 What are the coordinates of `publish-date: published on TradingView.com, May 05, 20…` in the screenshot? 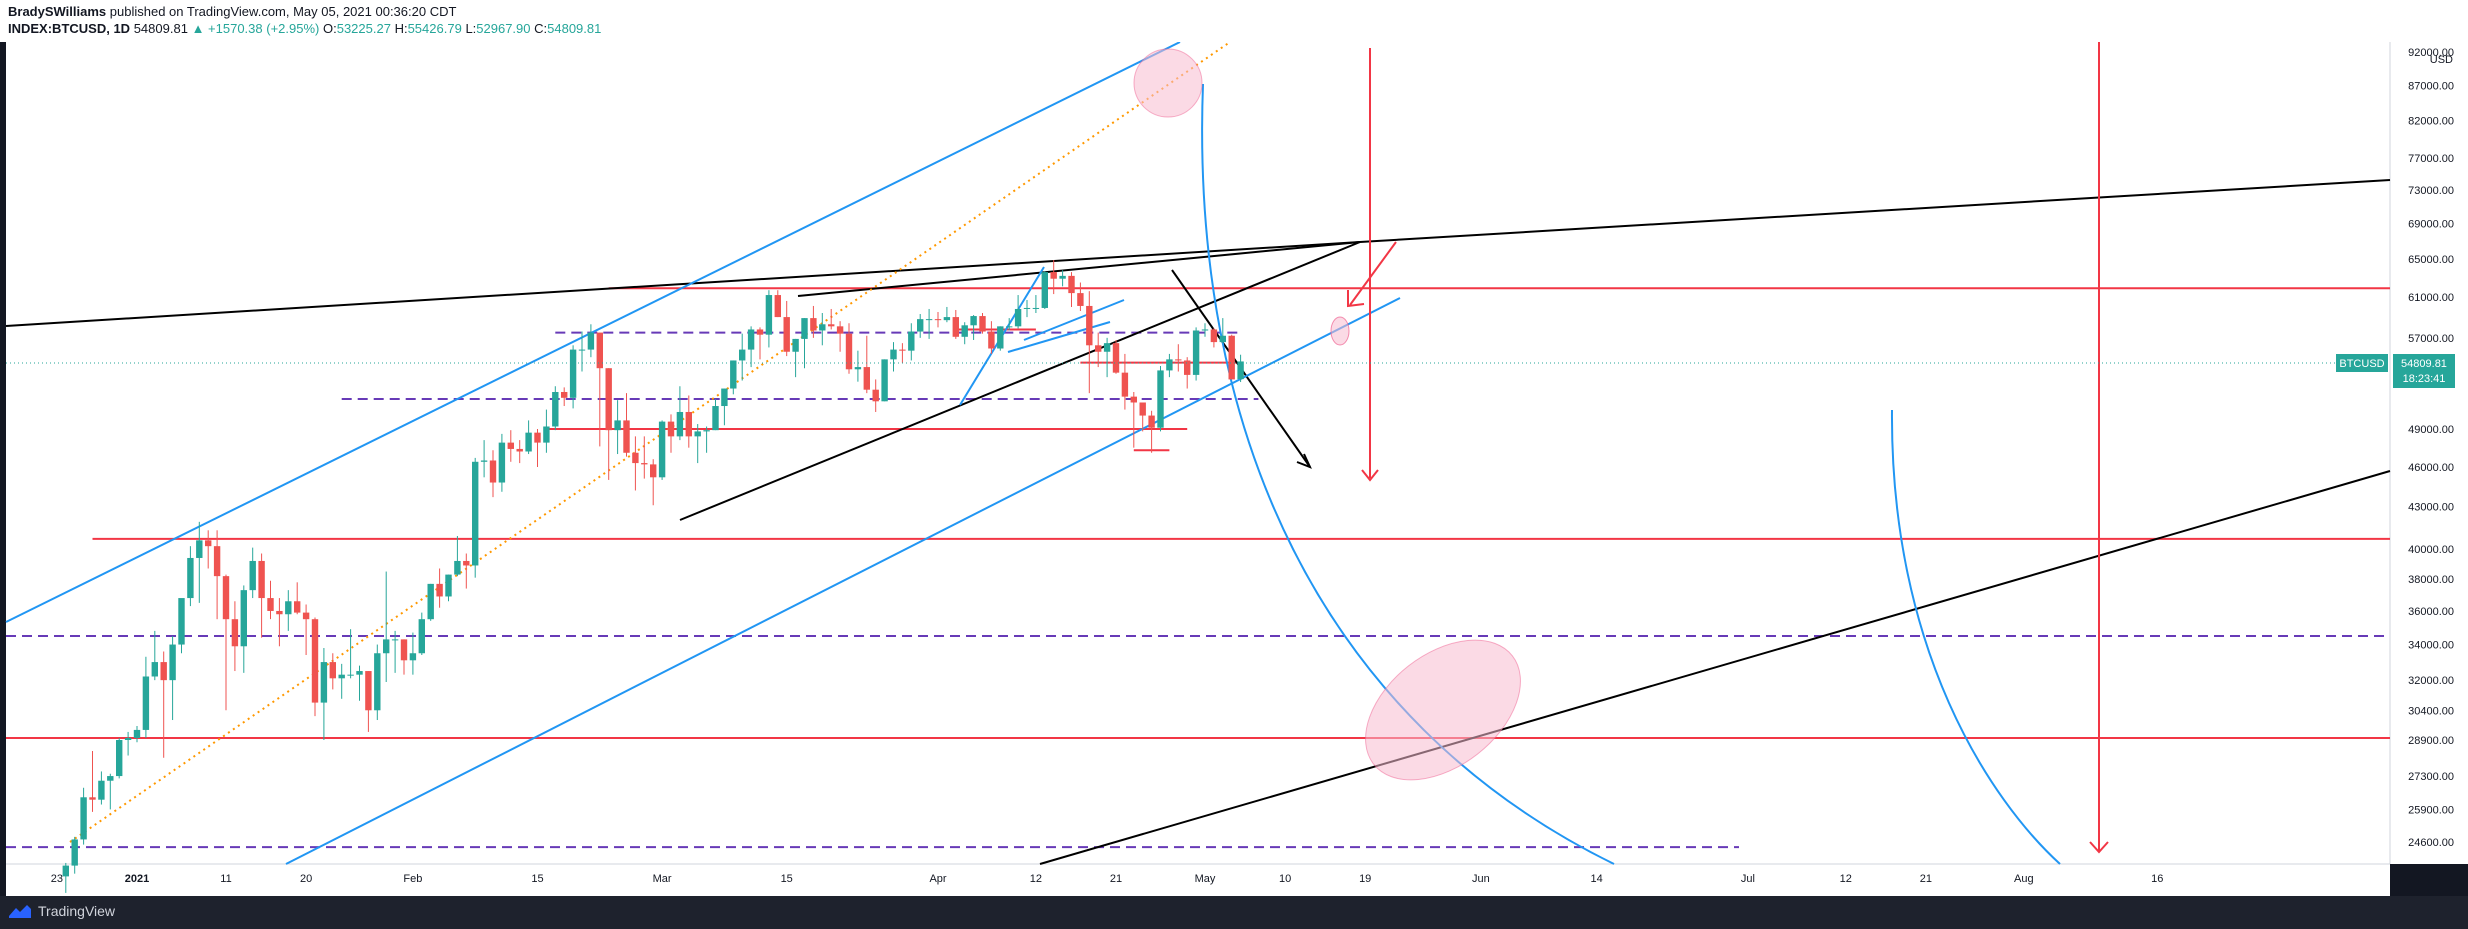 It's located at (283, 11).